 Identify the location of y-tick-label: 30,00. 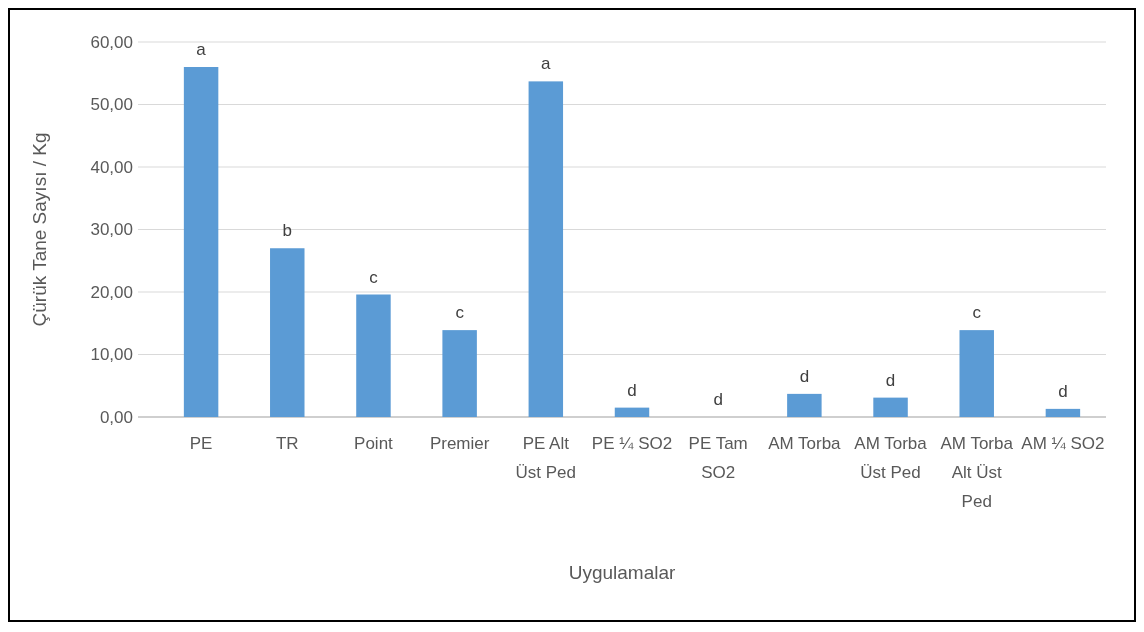
(111, 230).